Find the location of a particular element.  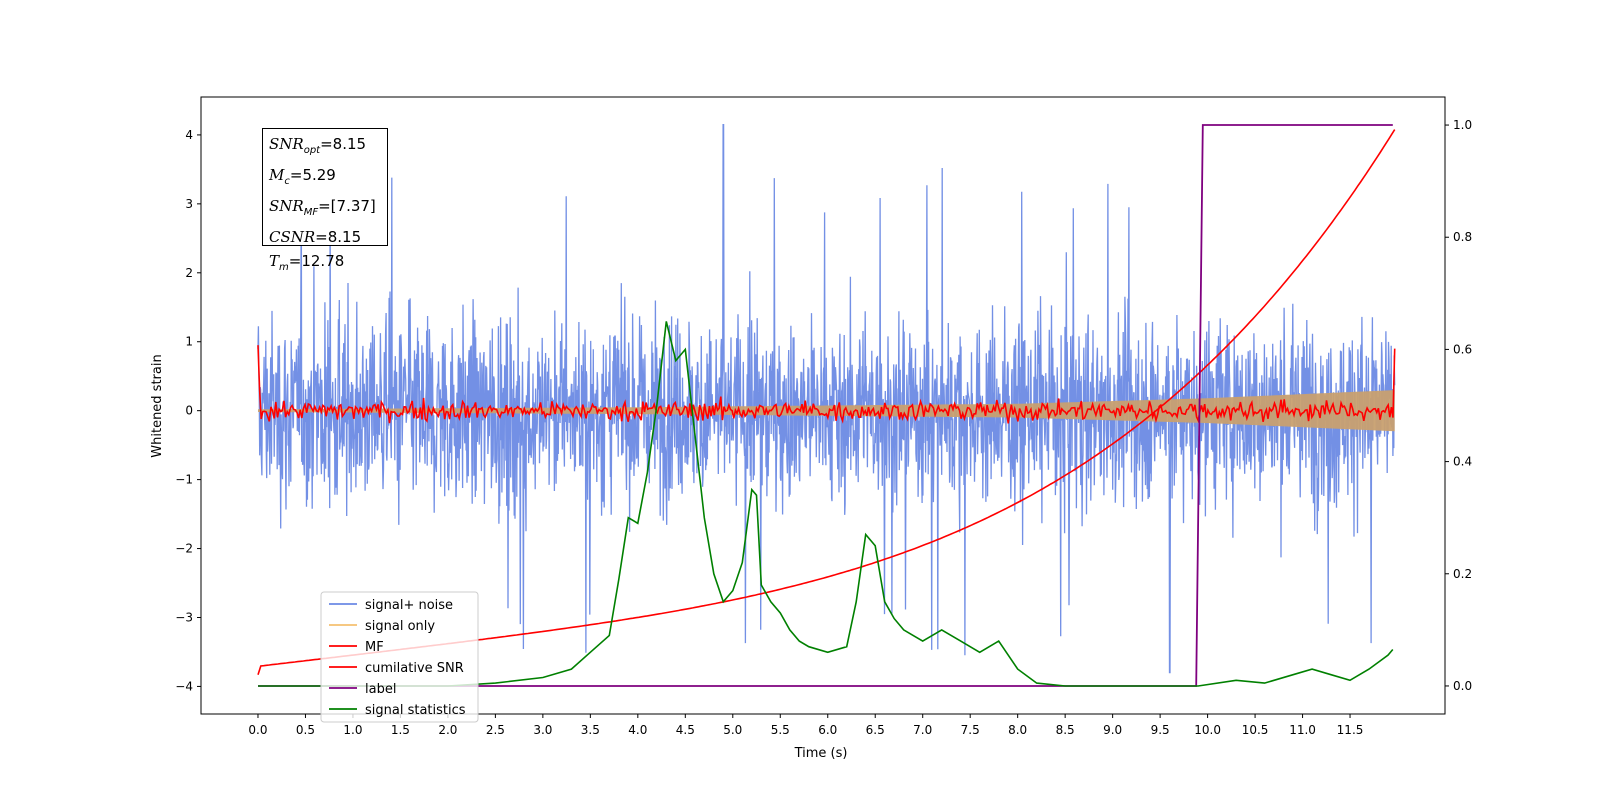

x-tick-label: 10.0 is located at coordinates (1207, 730).